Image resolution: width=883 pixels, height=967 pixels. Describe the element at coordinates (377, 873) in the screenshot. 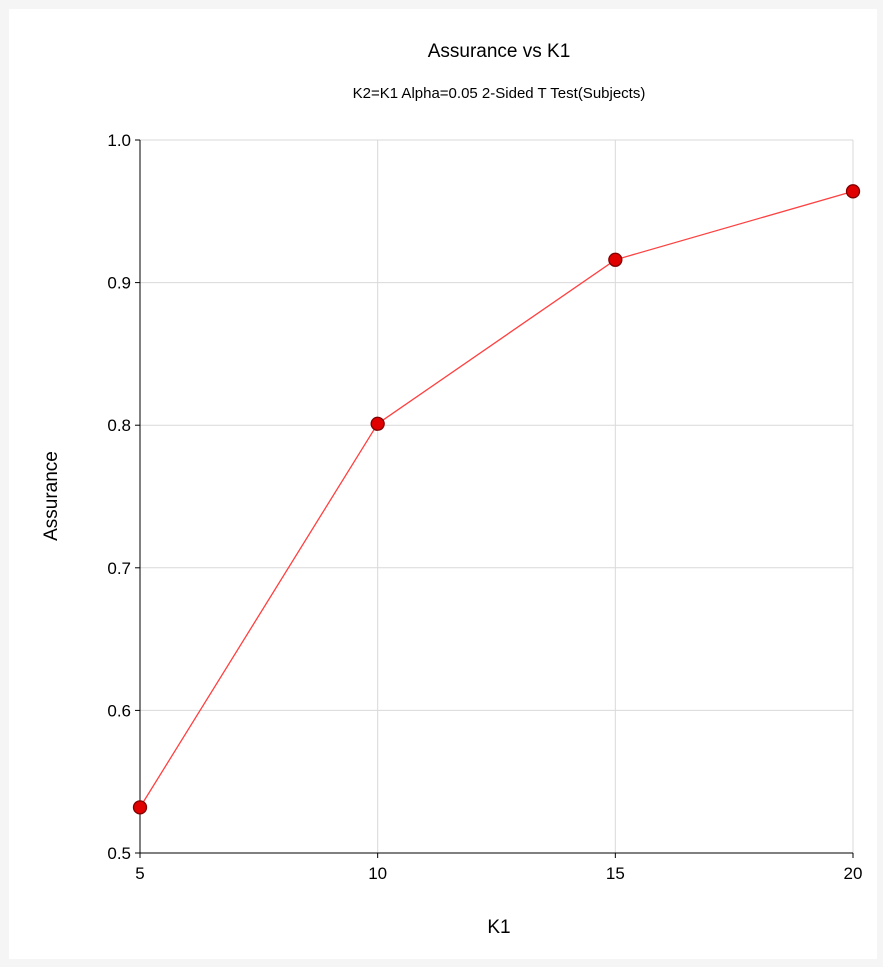

I see `x-tick-label-1: 10` at that location.